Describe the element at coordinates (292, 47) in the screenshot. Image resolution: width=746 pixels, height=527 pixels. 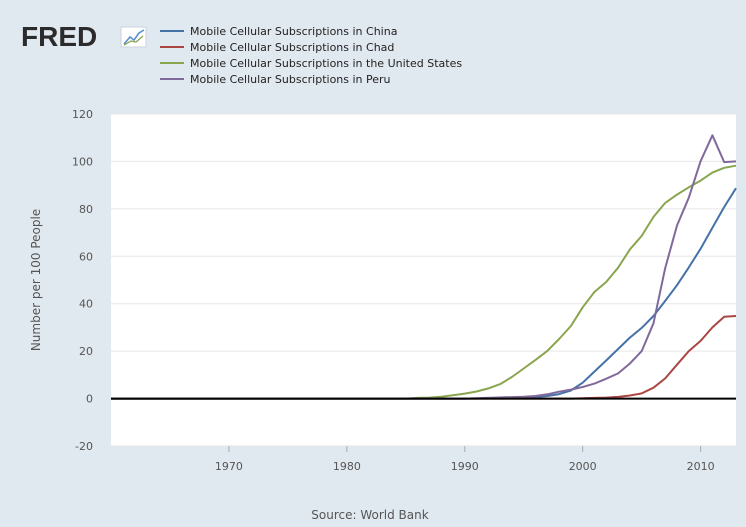
I see `legend-item-label: Mobile Cellular Subscriptions in Chad` at that location.